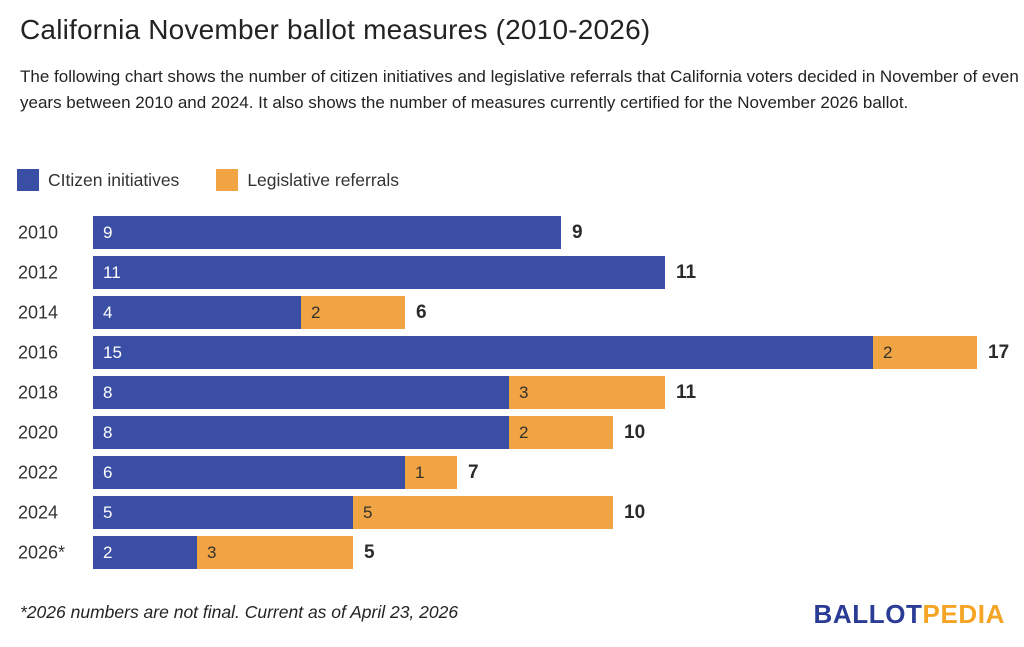 The height and width of the screenshot is (647, 1024). Describe the element at coordinates (197, 312) in the screenshot. I see `citizen-initiatives-bar-segment: 4` at that location.